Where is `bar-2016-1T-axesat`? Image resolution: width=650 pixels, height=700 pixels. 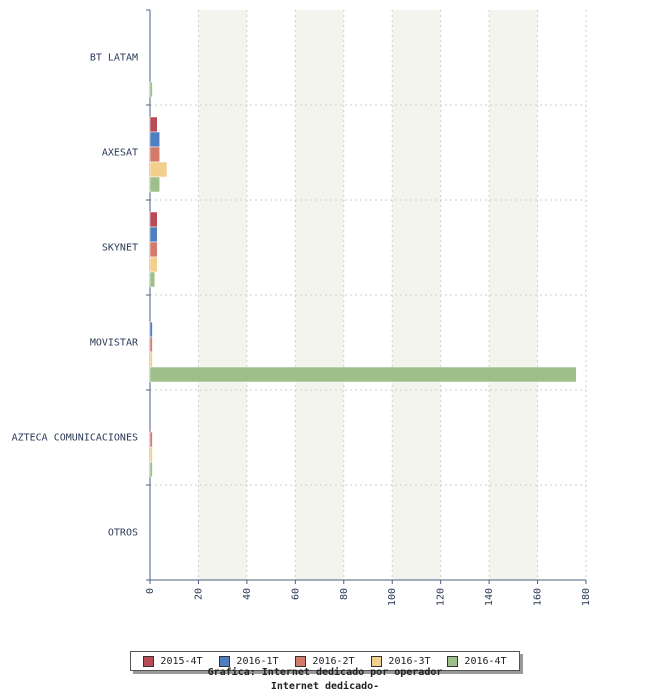 bar-2016-1T-axesat is located at coordinates (154, 139).